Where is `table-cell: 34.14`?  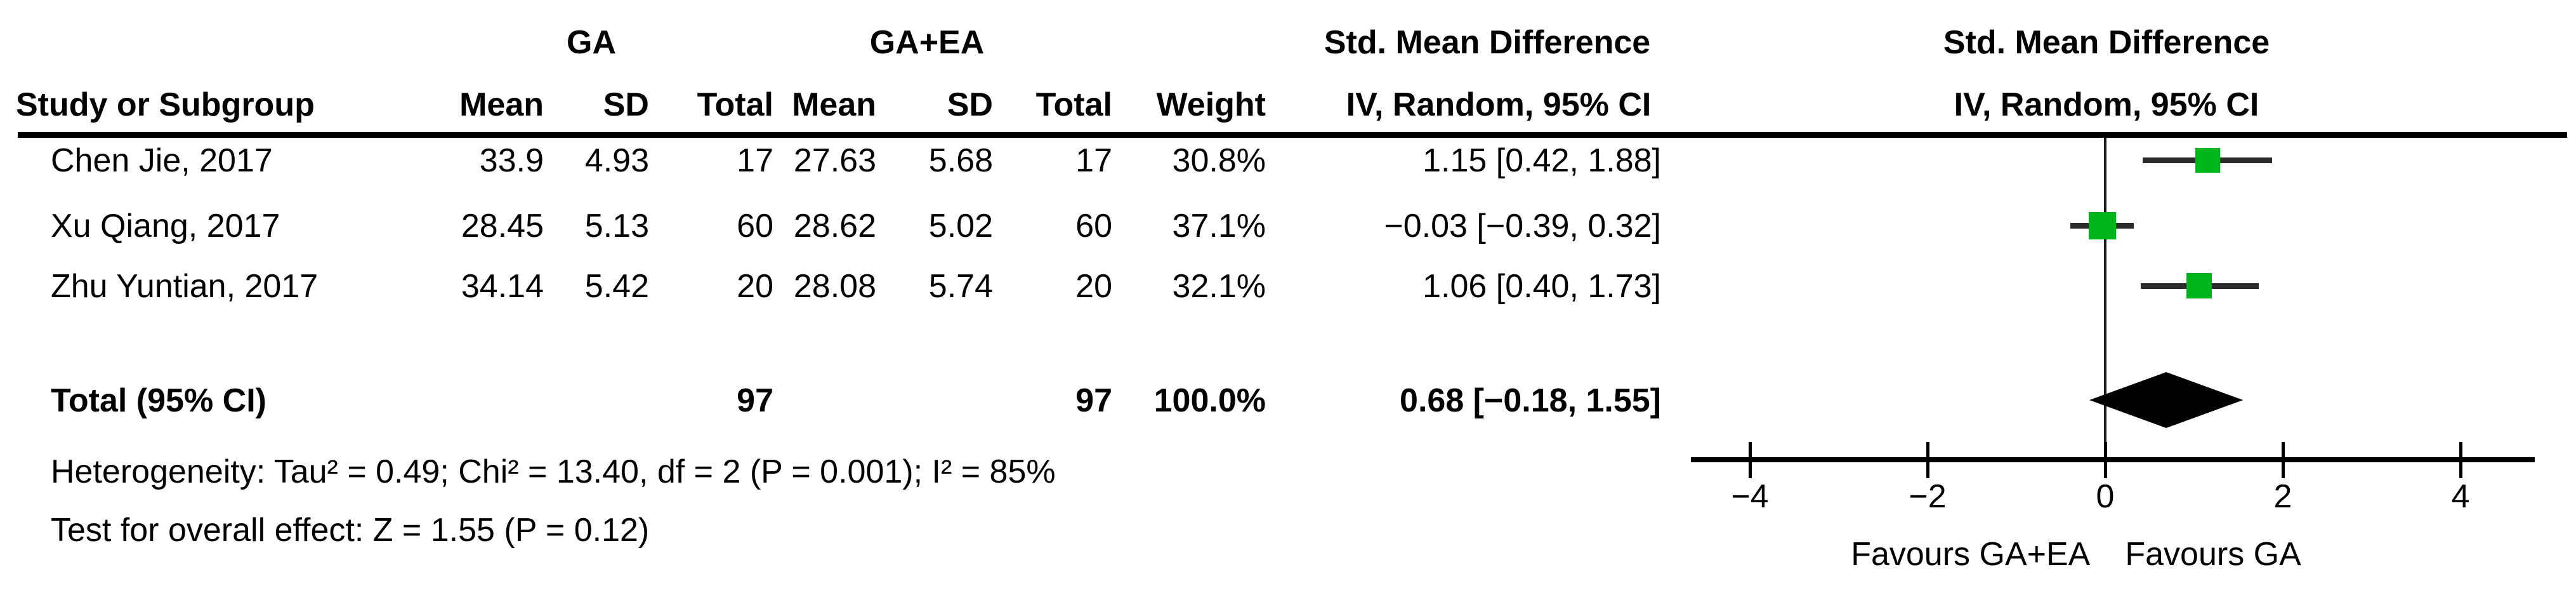 table-cell: 34.14 is located at coordinates (502, 286).